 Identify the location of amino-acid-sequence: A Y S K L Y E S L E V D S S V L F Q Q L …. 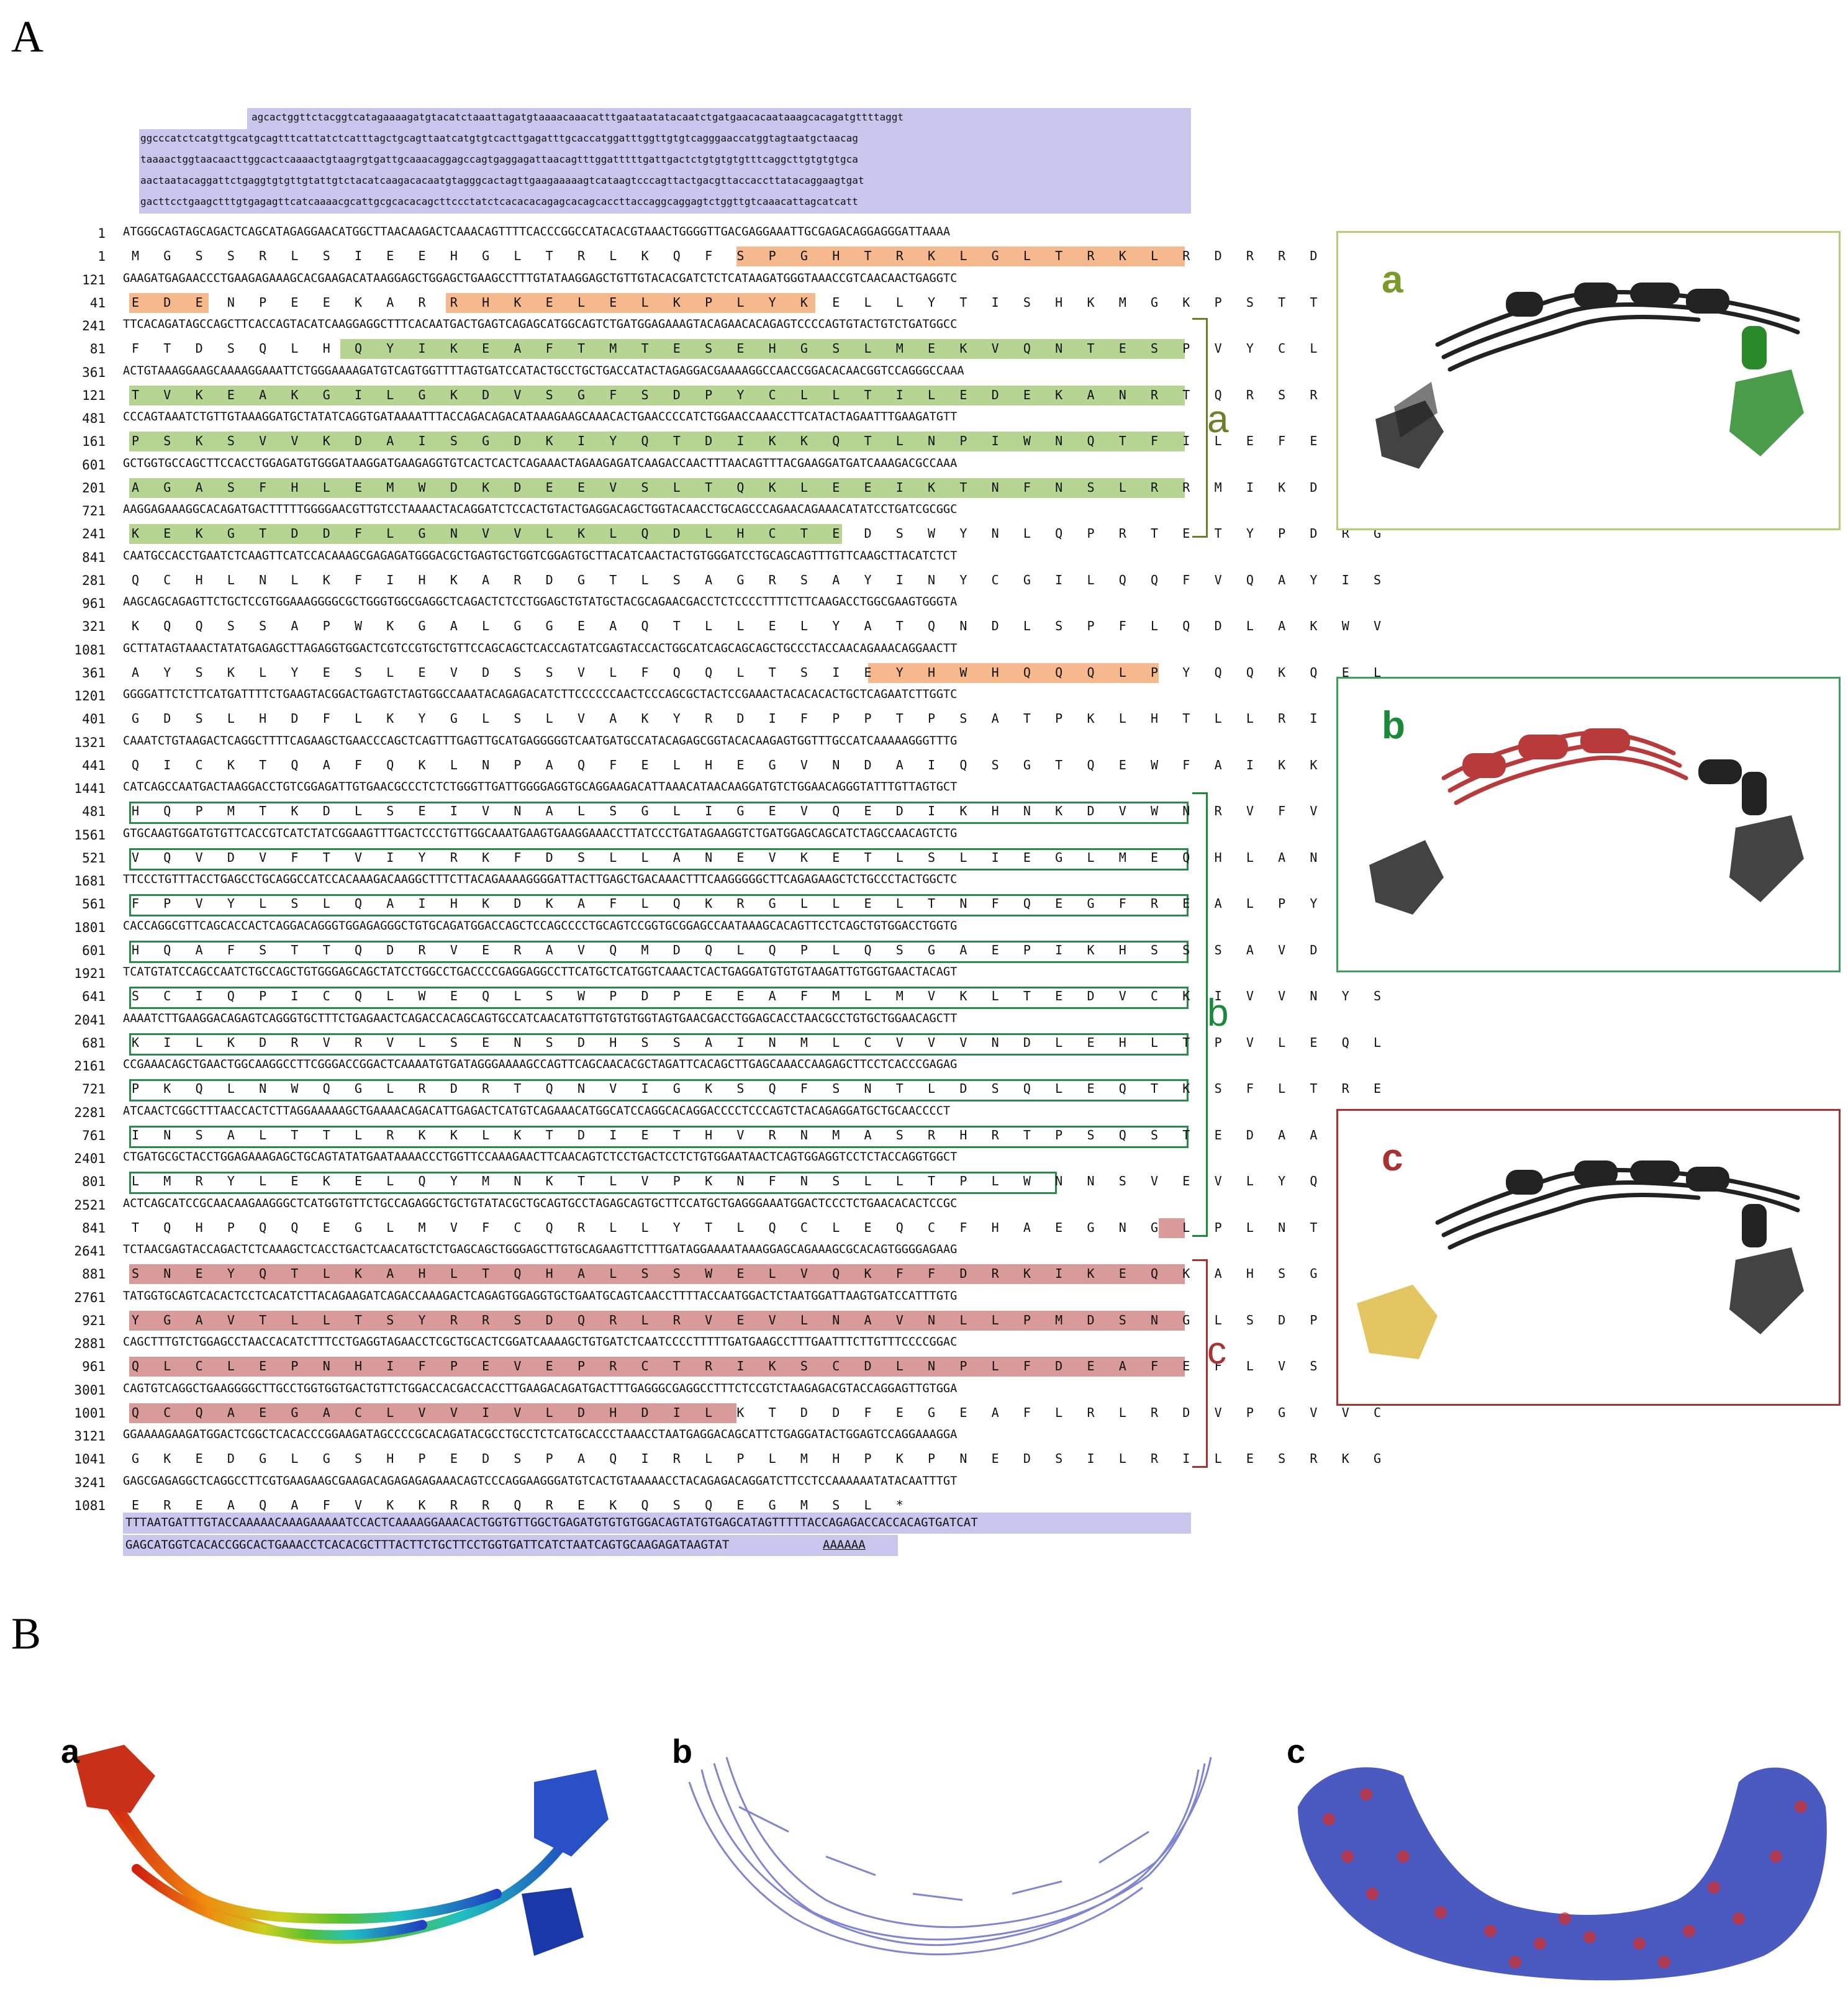
(761, 672).